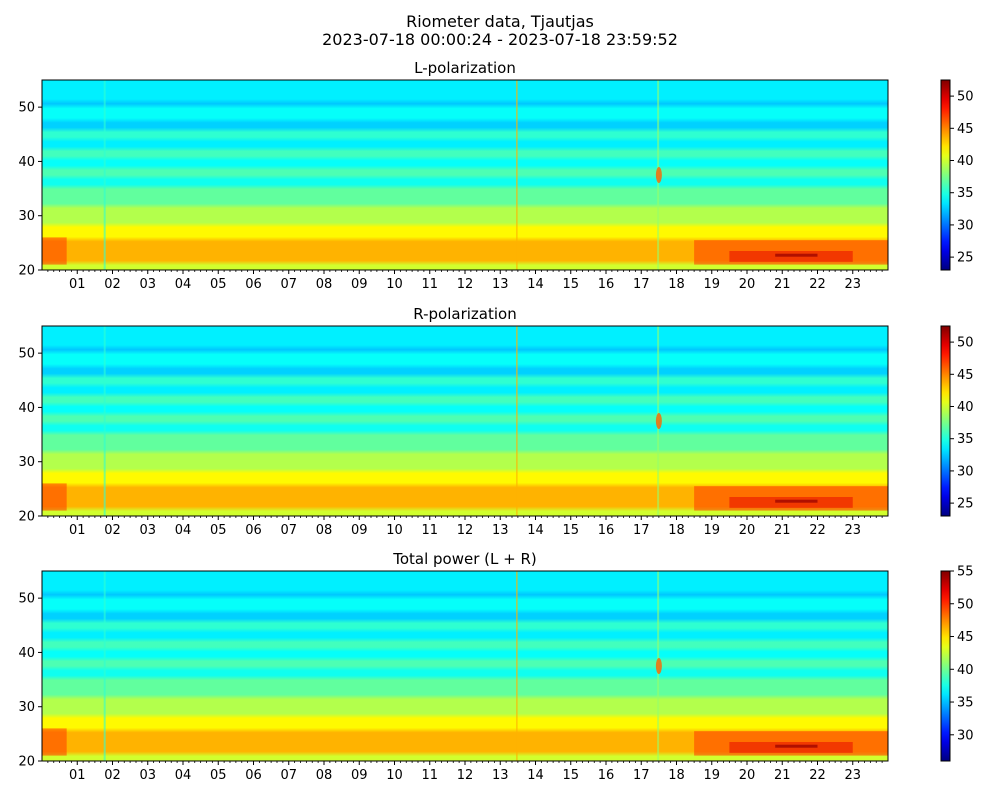 This screenshot has height=800, width=1000. I want to click on colorbar-tick-label: 55, so click(965, 572).